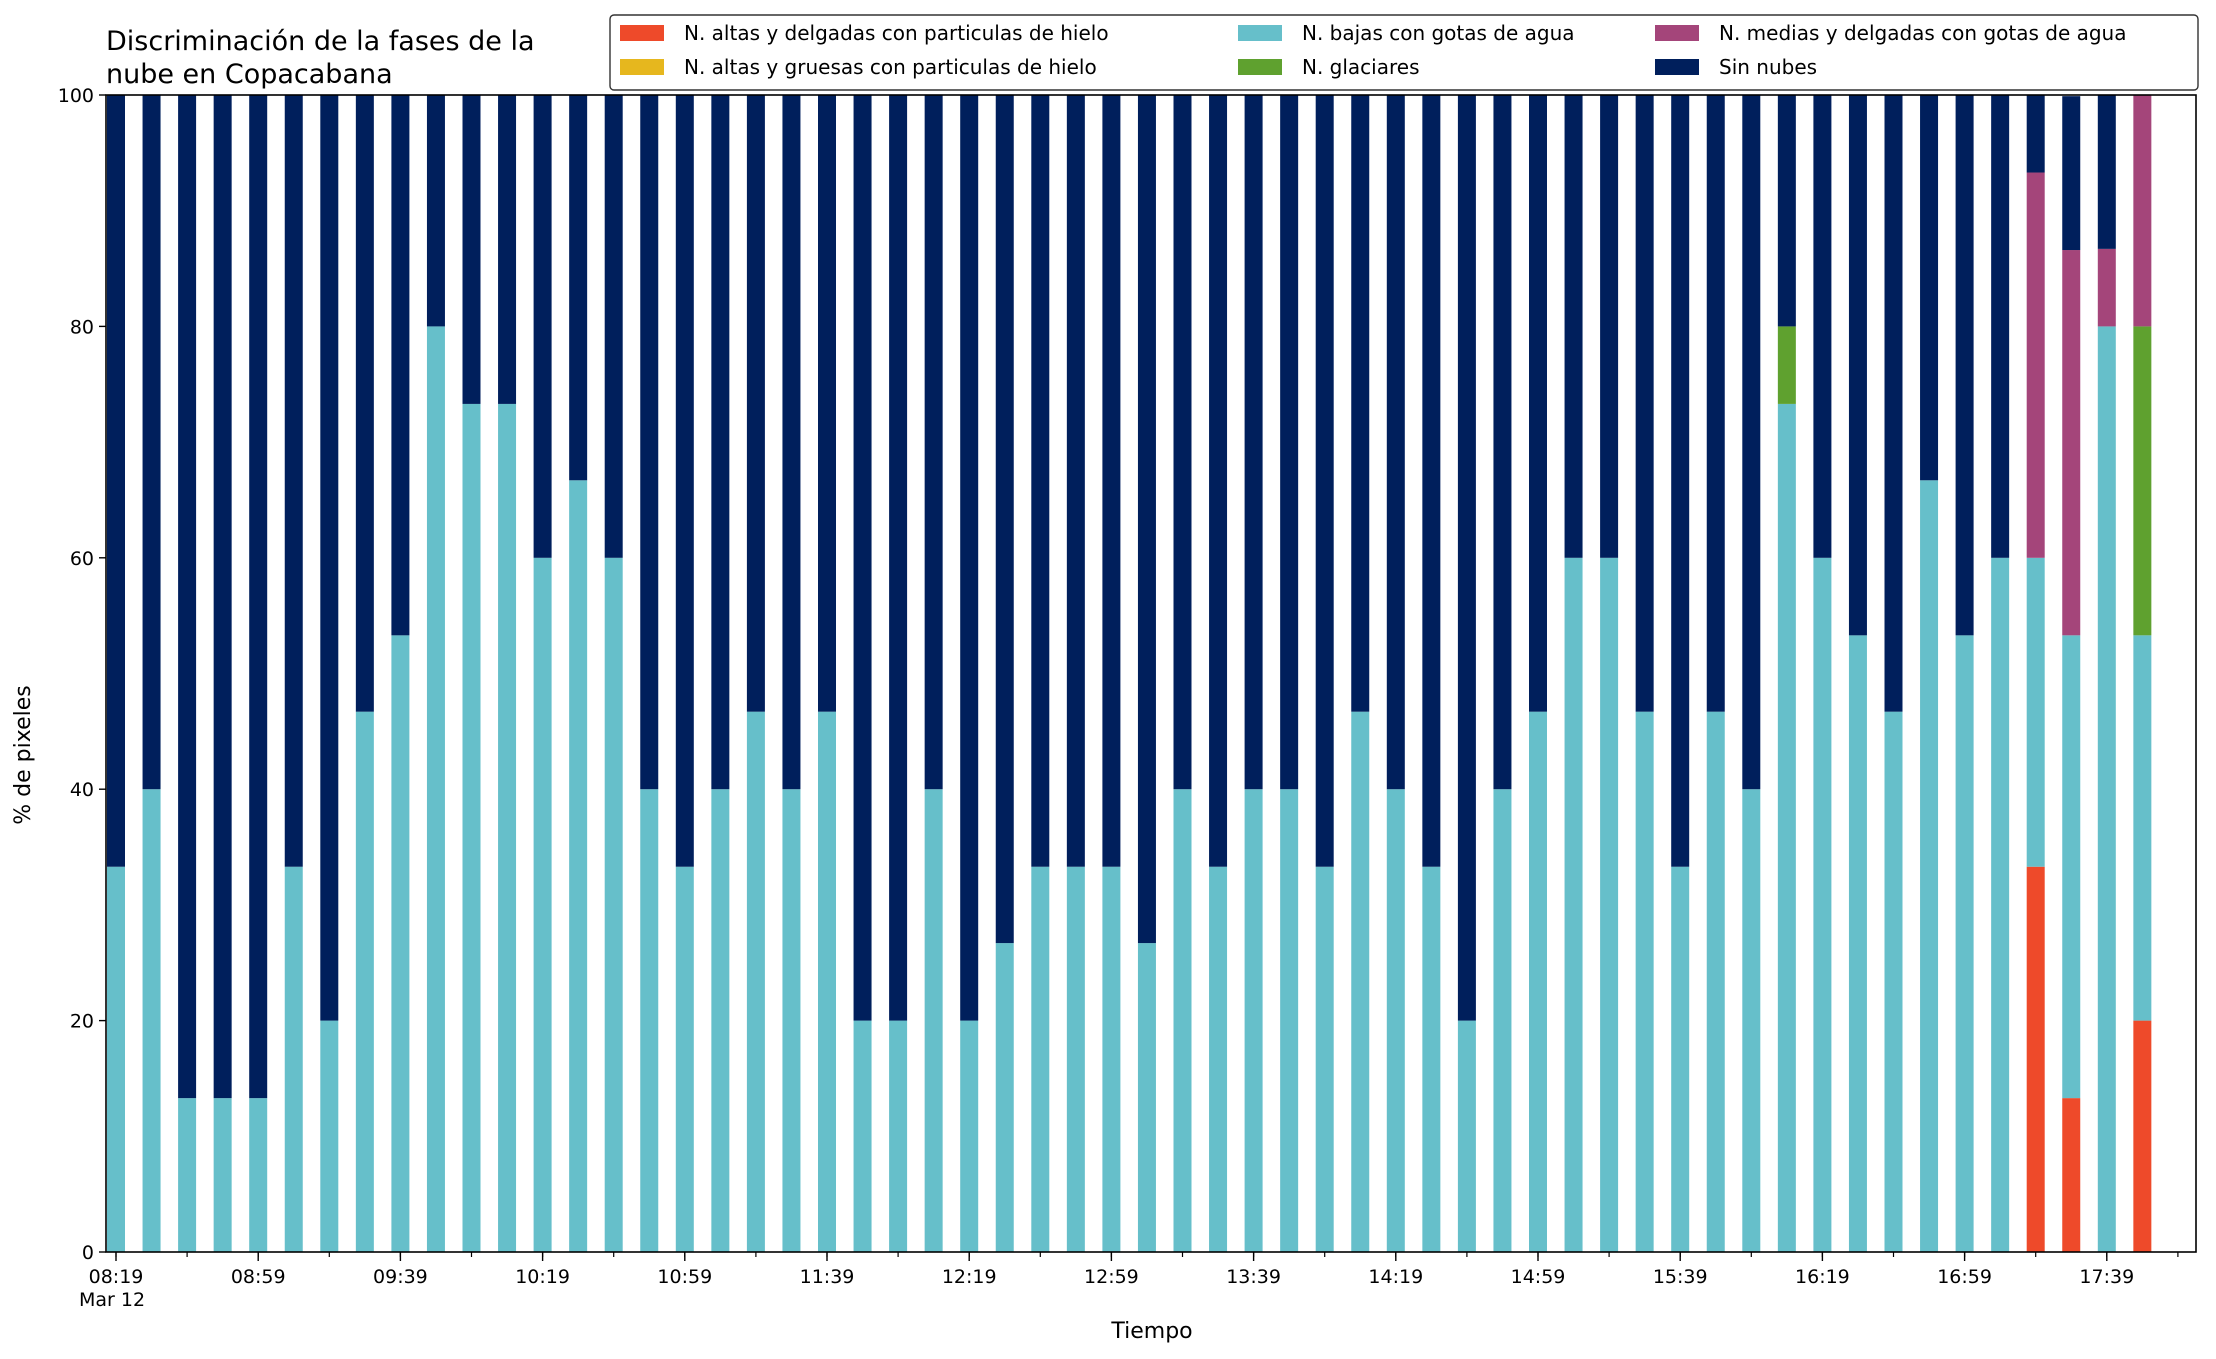 The image size is (2216, 1359). I want to click on title-line: nube en Copacabana, so click(249, 74).